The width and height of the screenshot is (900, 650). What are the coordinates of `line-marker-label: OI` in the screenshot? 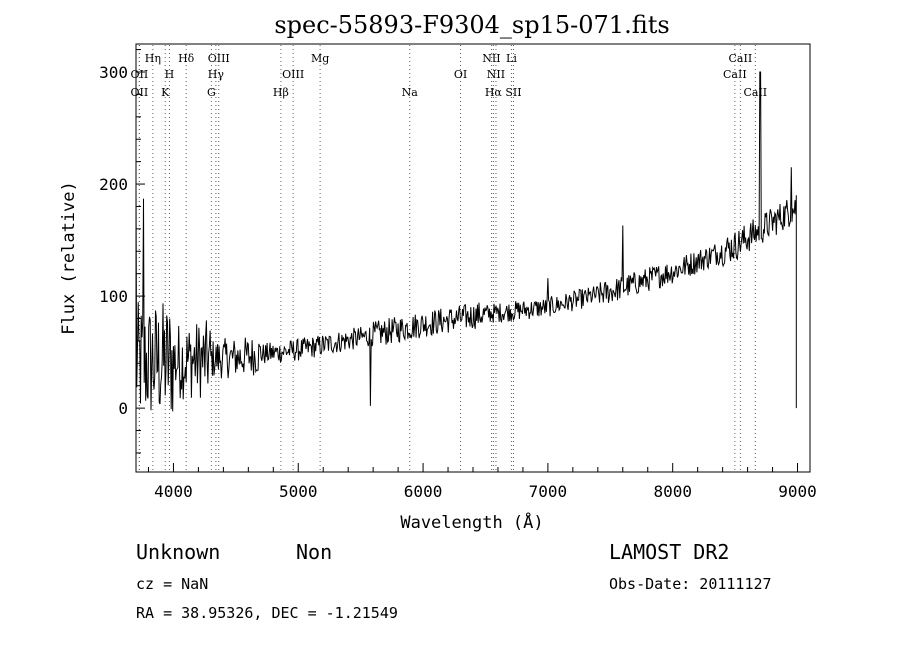 It's located at (460, 74).